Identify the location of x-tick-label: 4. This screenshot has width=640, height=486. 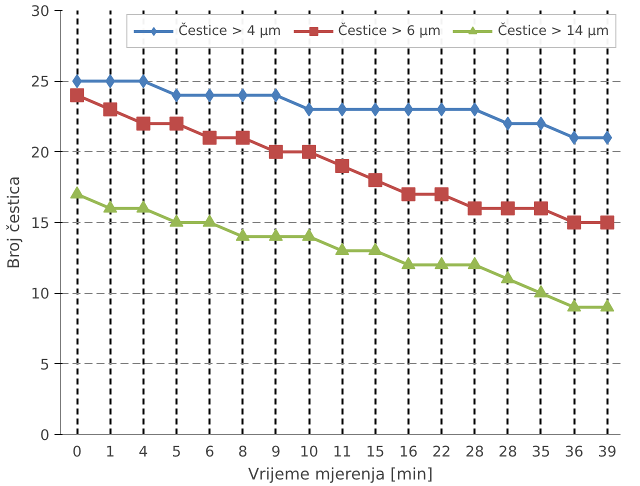
(143, 452).